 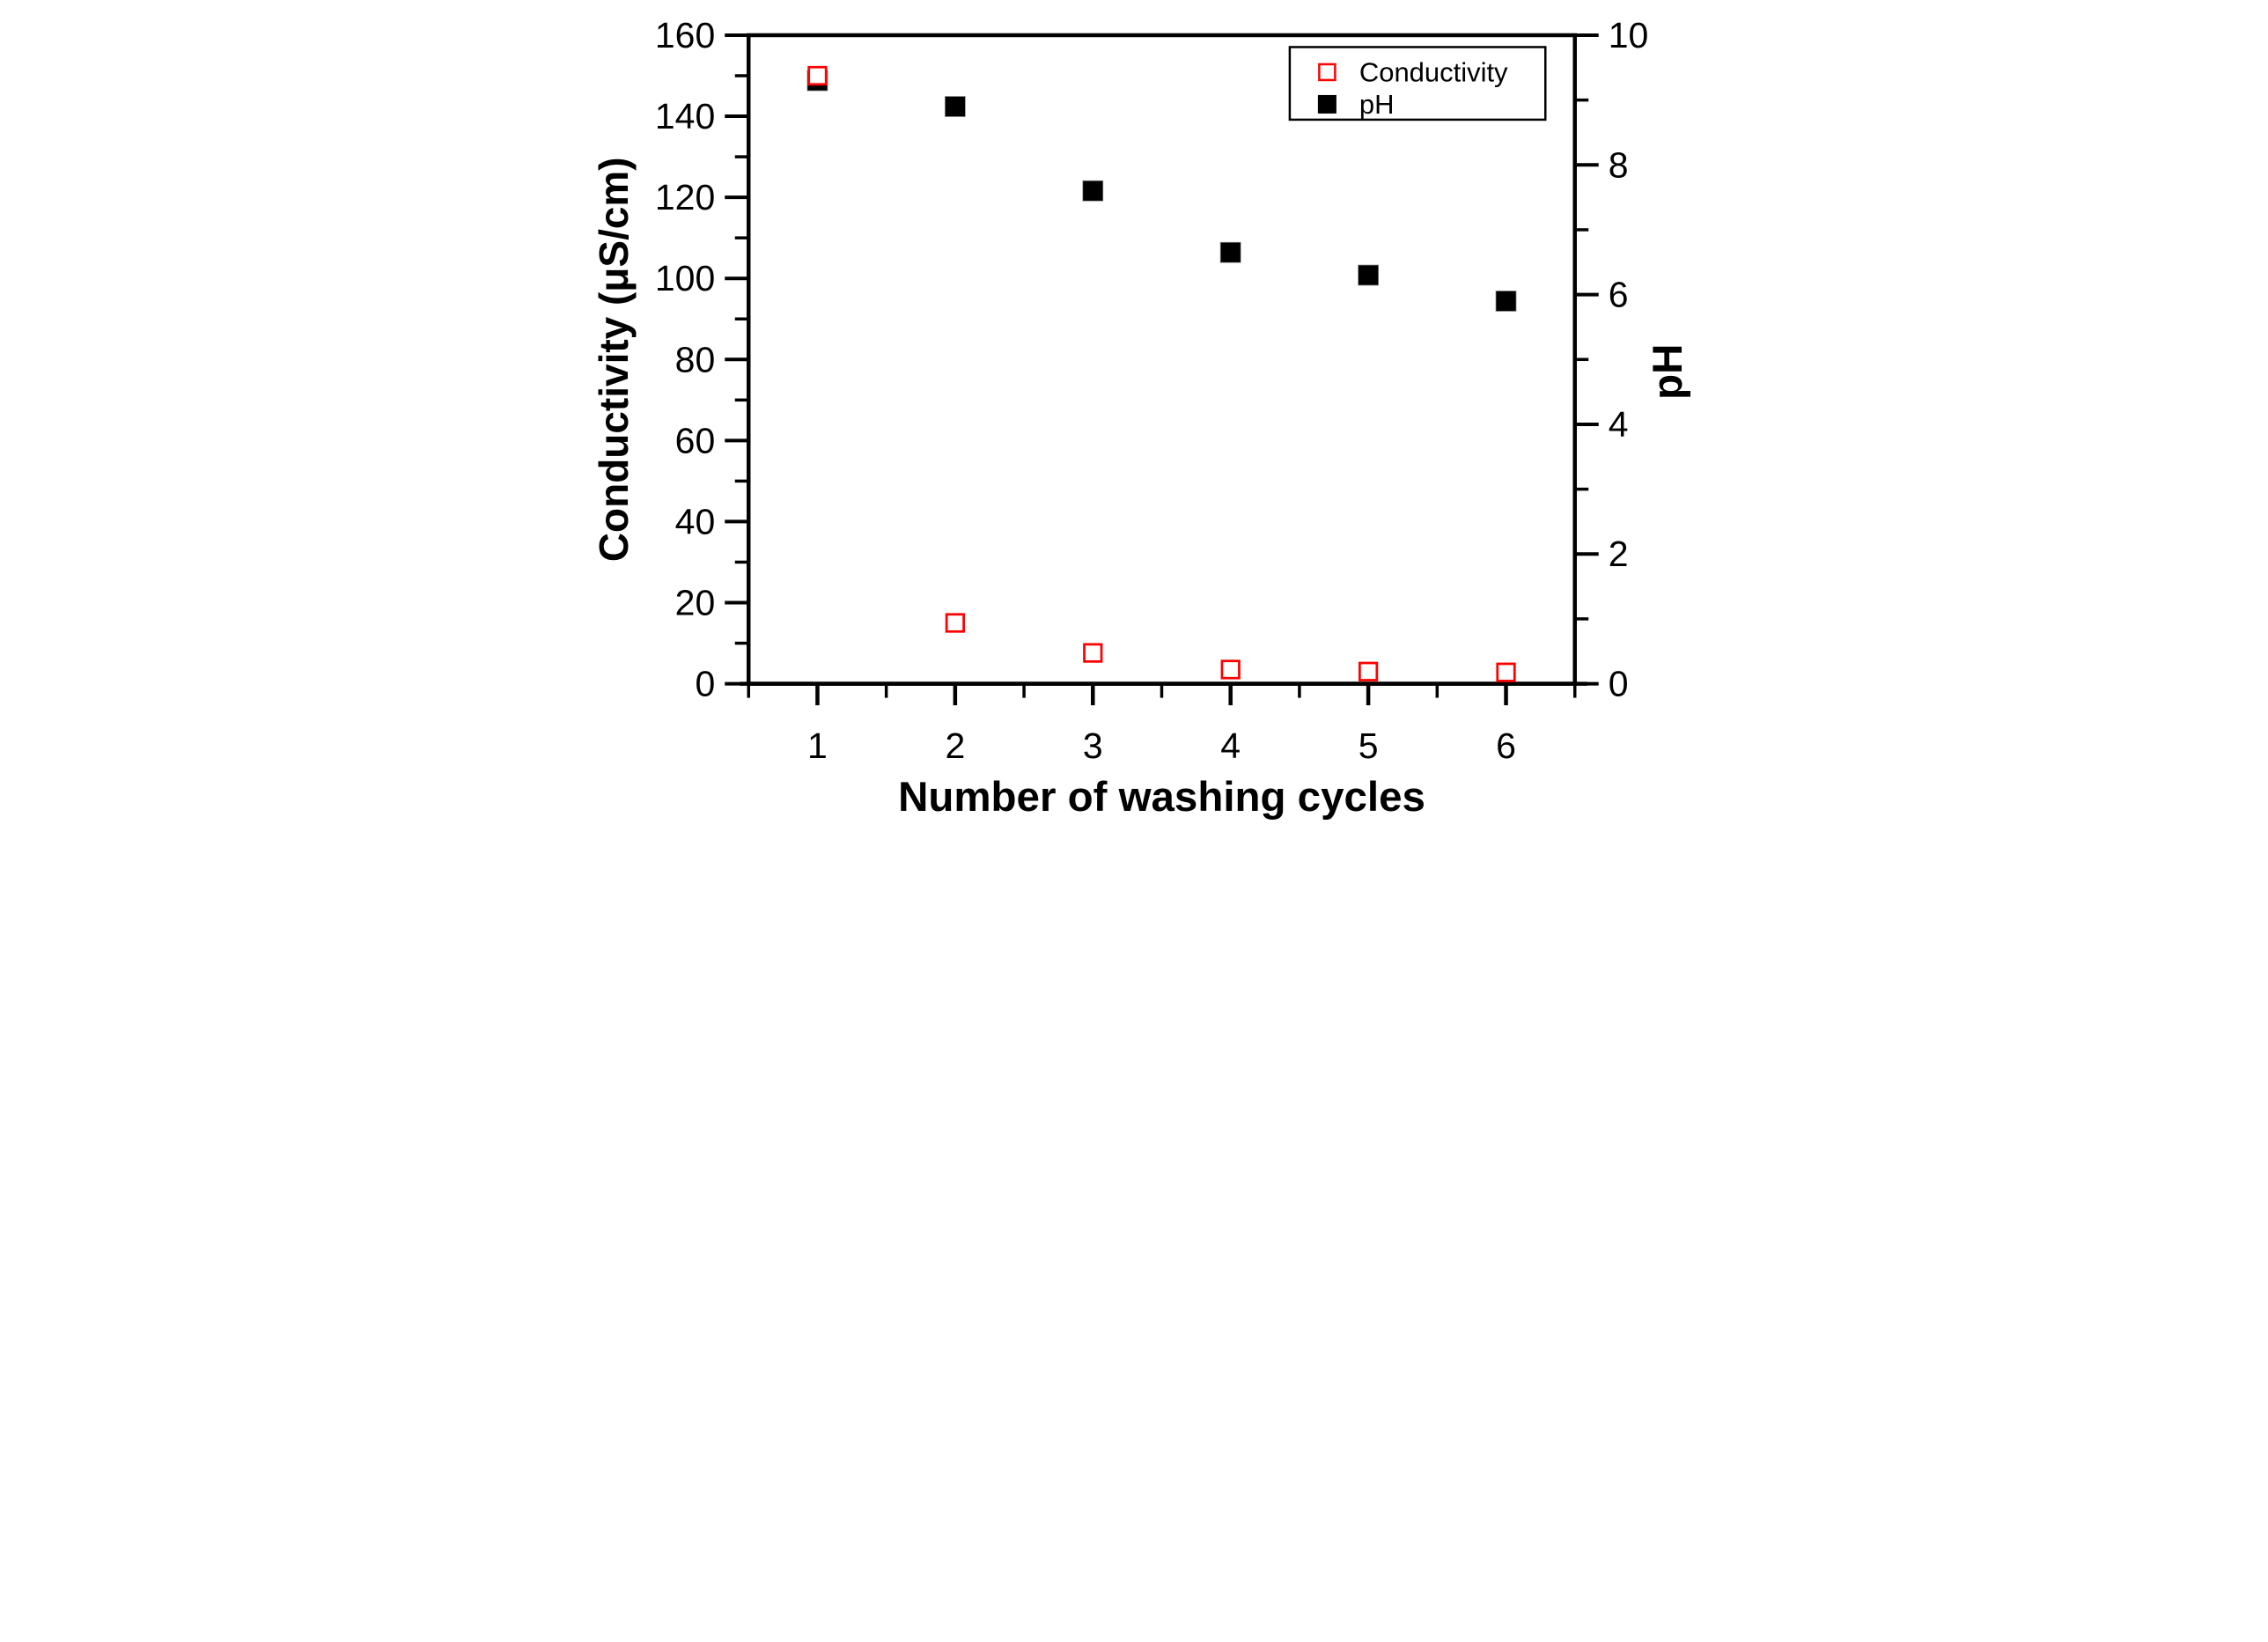 What do you see at coordinates (685, 116) in the screenshot?
I see `left-axis-tick-label: 140` at bounding box center [685, 116].